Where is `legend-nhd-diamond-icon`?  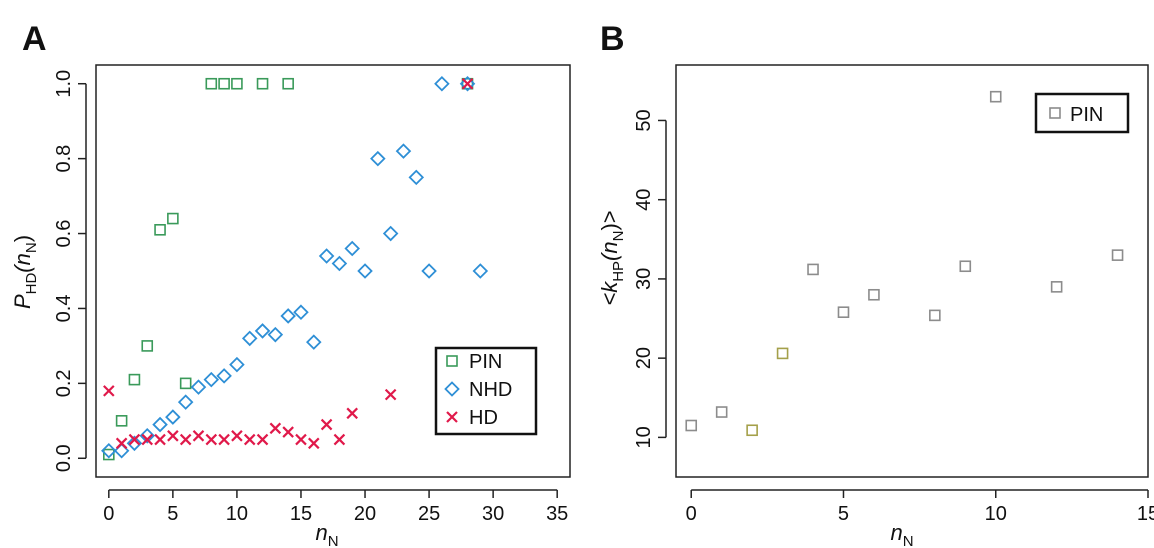
legend-nhd-diamond-icon is located at coordinates (452, 389).